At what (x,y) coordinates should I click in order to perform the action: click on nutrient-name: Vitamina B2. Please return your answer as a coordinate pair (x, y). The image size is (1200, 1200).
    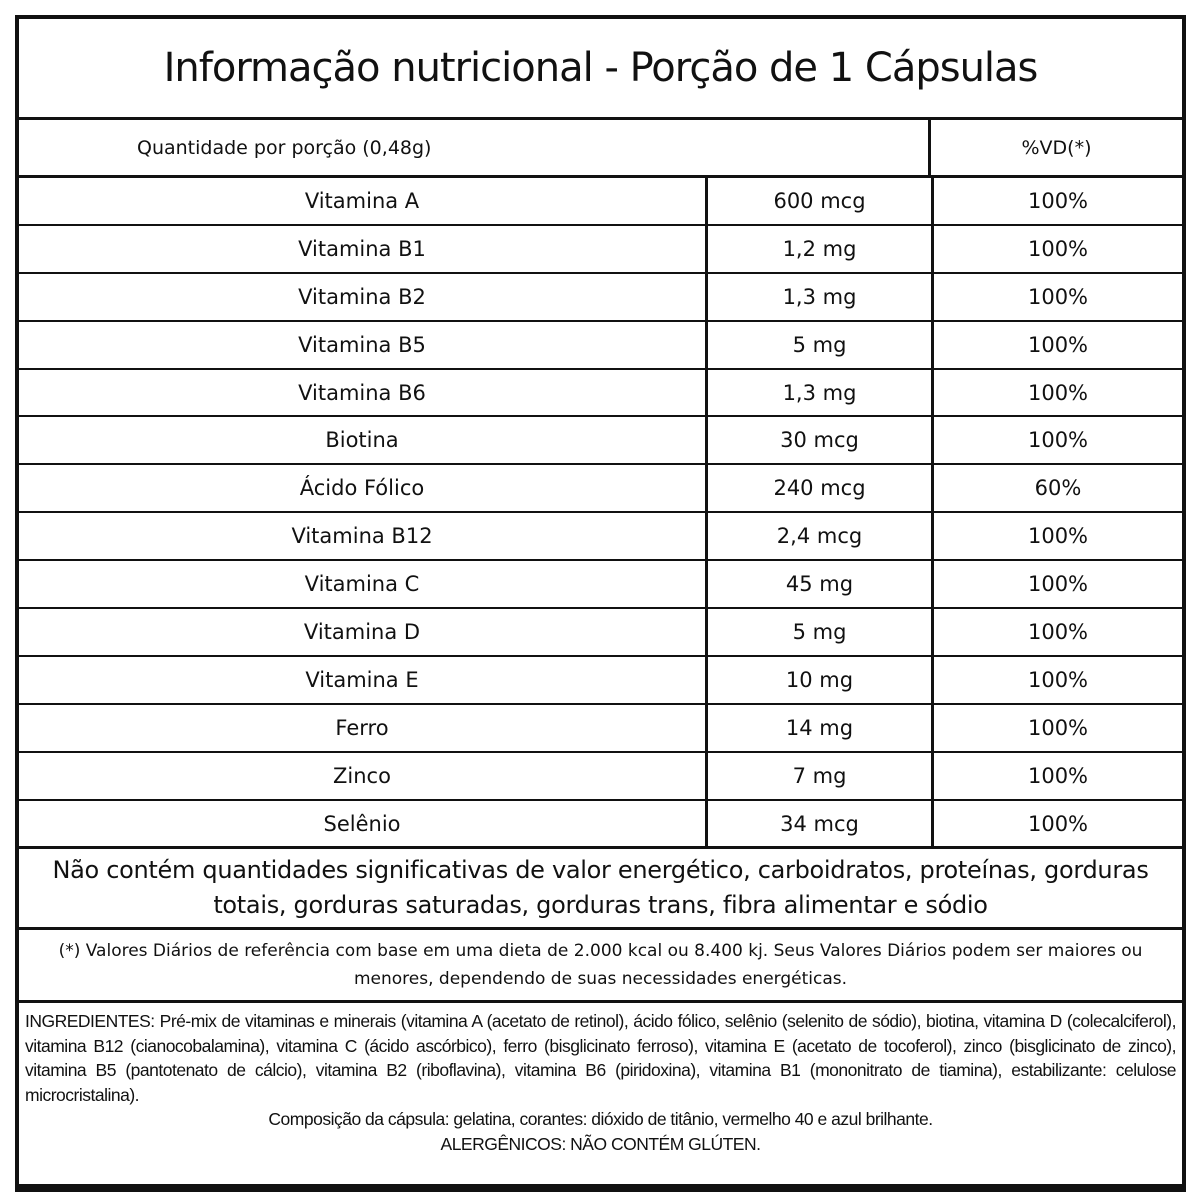
    Looking at the image, I should click on (363, 296).